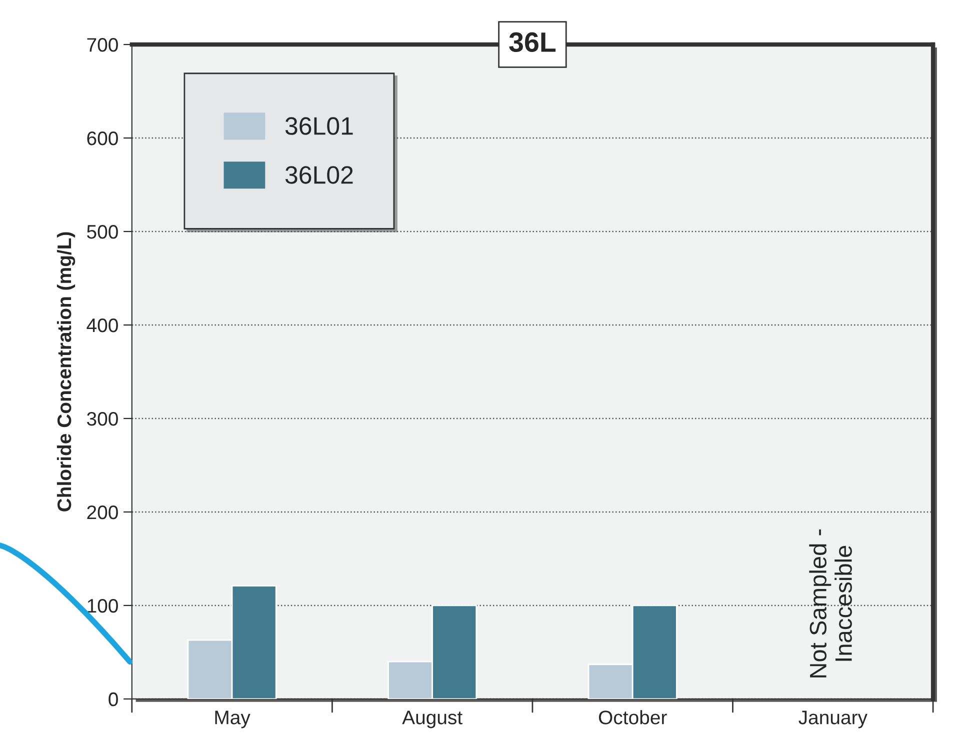 The image size is (977, 742). I want to click on chart-title: 36L, so click(532, 42).